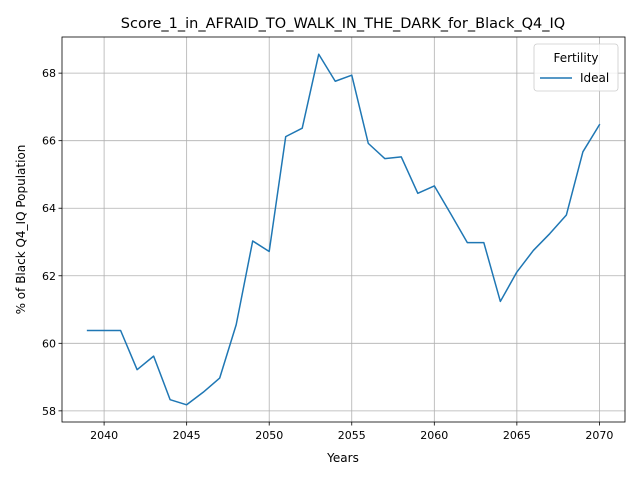 This screenshot has width=640, height=480. What do you see at coordinates (575, 58) in the screenshot?
I see `legend-title: Fertility` at bounding box center [575, 58].